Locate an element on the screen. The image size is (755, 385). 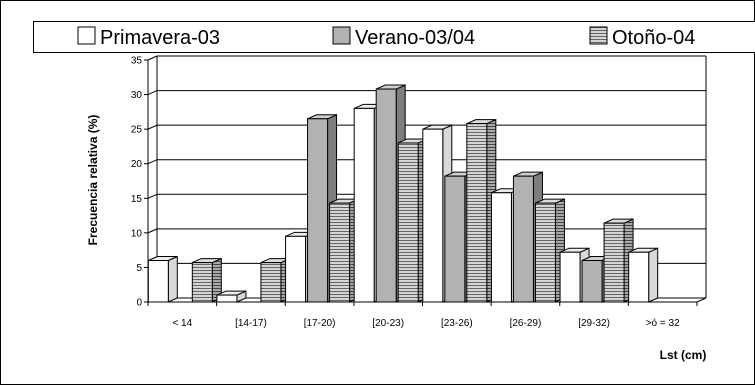
y-tick-label: 0 is located at coordinates (139, 303).